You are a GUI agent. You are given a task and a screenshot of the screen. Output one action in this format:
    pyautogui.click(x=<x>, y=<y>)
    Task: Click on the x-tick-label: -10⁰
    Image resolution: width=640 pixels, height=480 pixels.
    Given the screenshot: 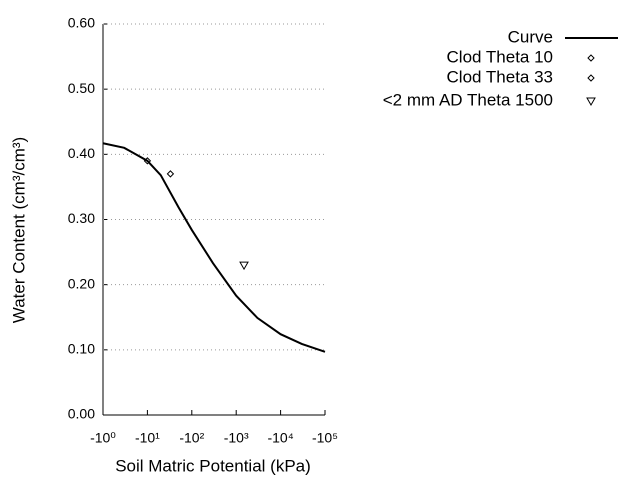 What is the action you would take?
    pyautogui.click(x=103, y=438)
    